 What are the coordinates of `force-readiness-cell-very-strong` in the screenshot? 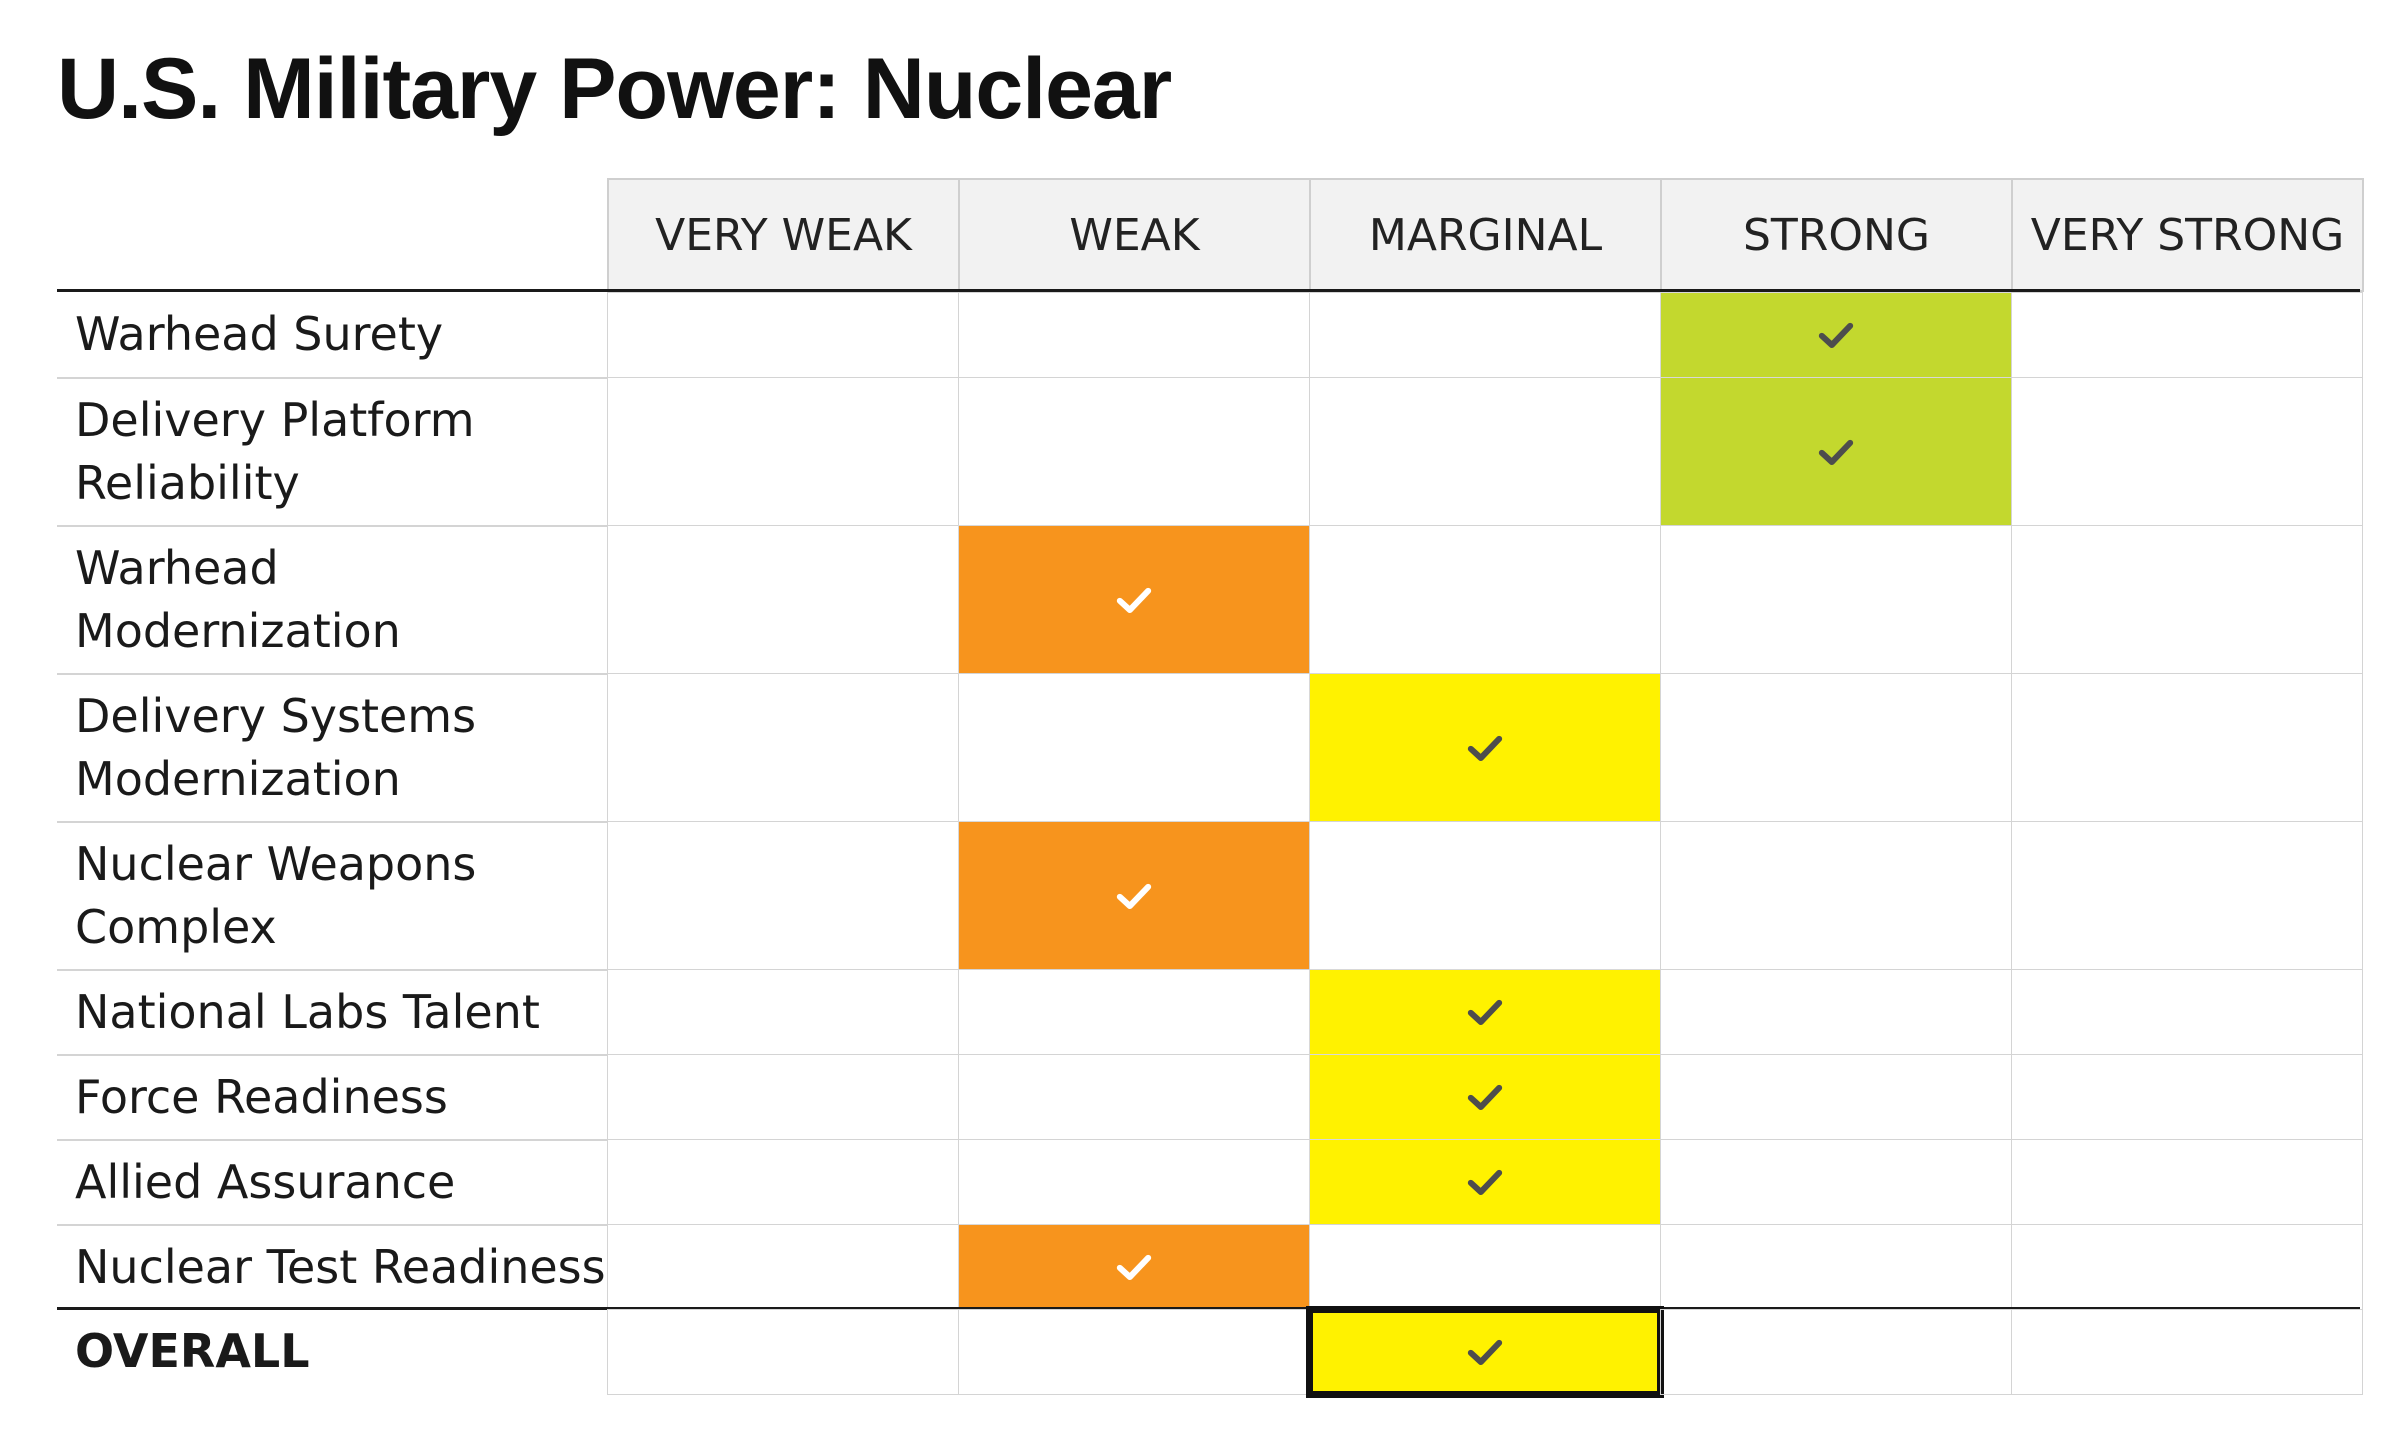 It's located at (2187, 1097).